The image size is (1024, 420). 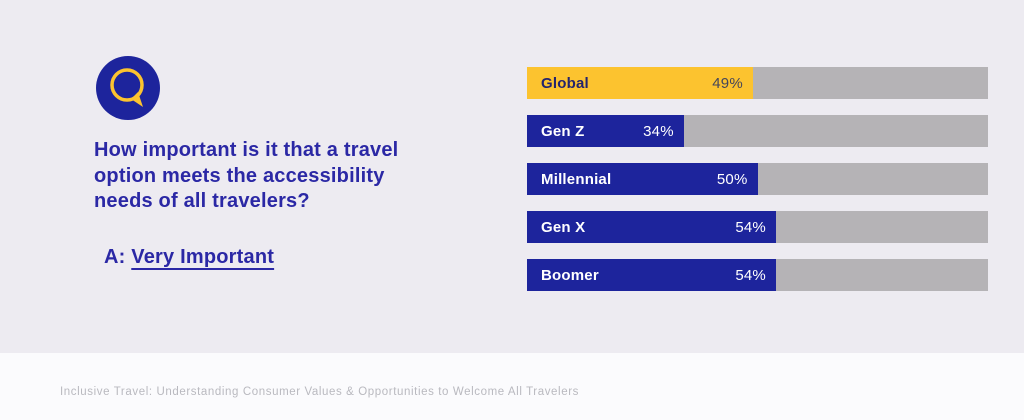 What do you see at coordinates (563, 227) in the screenshot?
I see `bar-category-label: Gen X` at bounding box center [563, 227].